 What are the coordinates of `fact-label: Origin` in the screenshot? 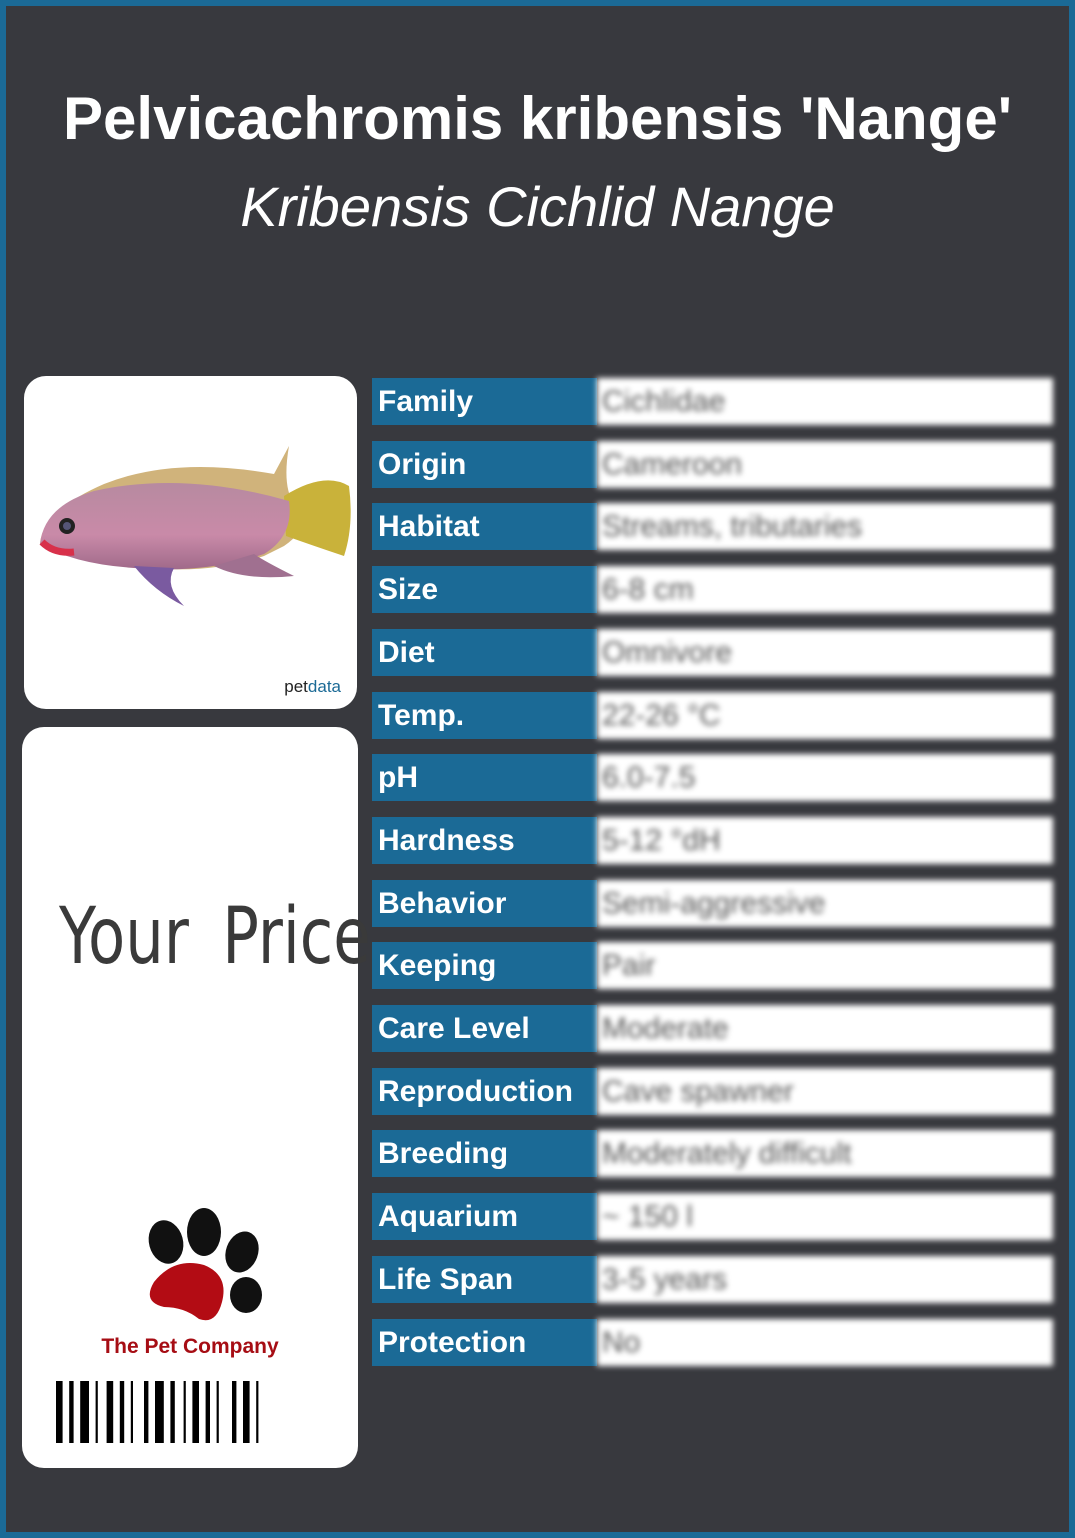 It's located at (422, 464).